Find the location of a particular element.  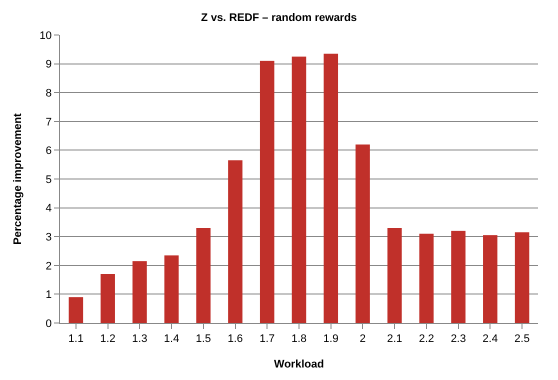

y-tick-label: 4 is located at coordinates (49, 208).